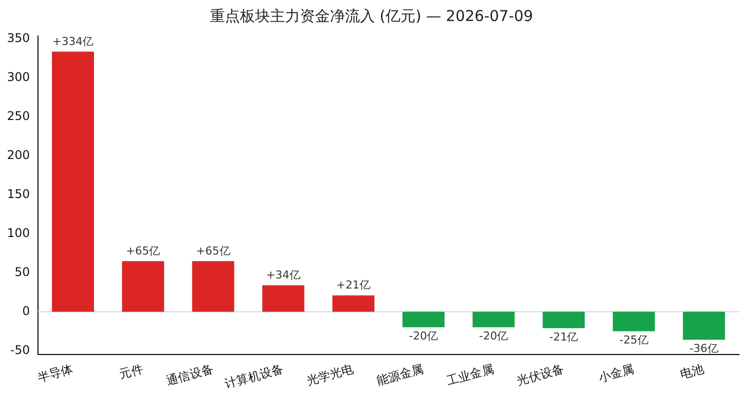 This screenshot has width=747, height=399. Describe the element at coordinates (18, 77) in the screenshot. I see `y-tick-label: 300` at that location.